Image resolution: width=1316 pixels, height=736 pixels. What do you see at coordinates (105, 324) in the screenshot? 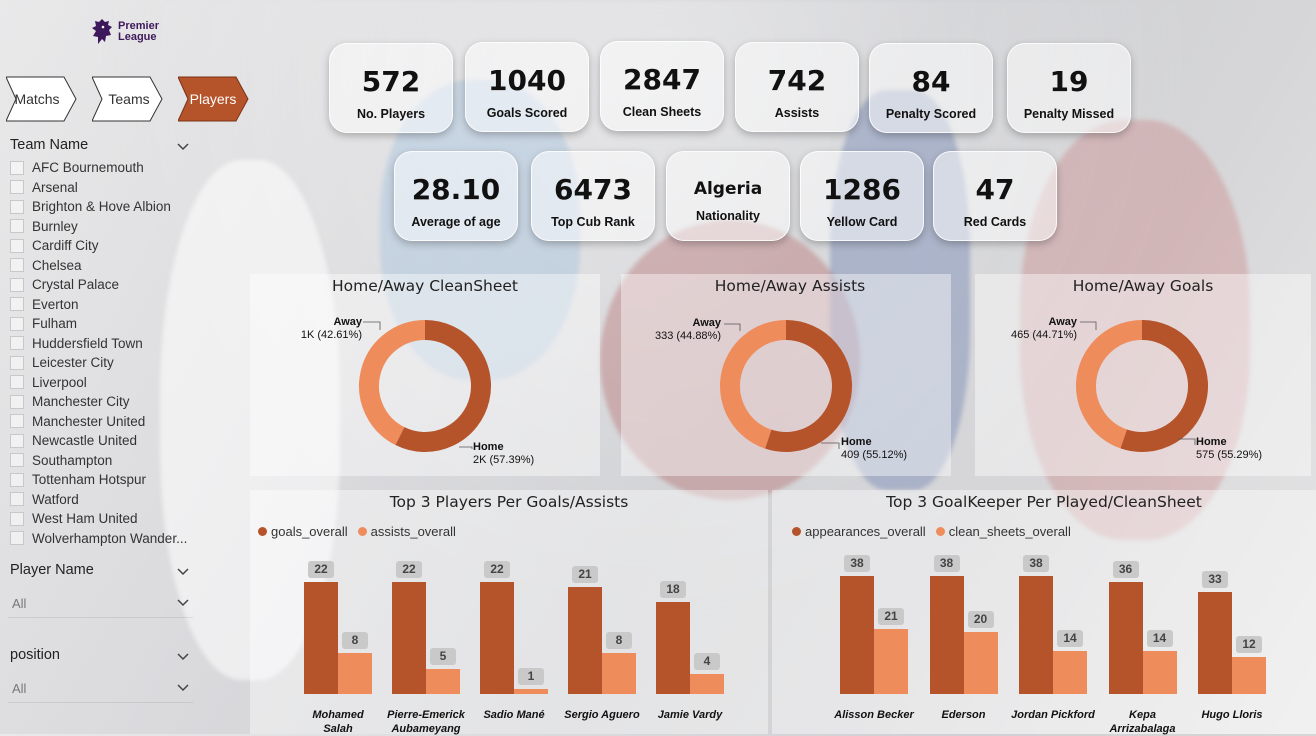
I see `team-option: Fulham` at bounding box center [105, 324].